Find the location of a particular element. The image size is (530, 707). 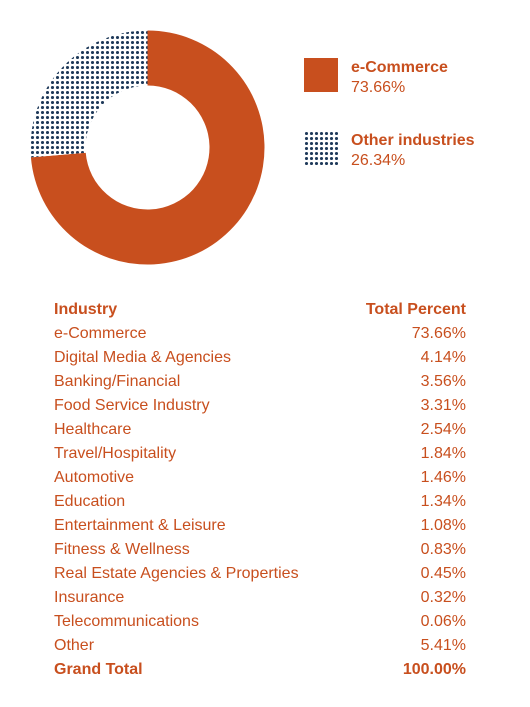

donut-slice-e-commerce is located at coordinates (147, 147).